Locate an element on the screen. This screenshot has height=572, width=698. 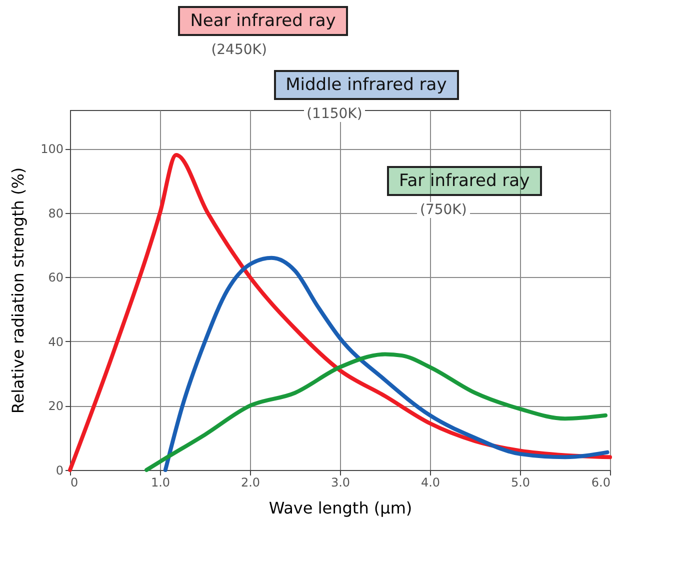
x-axis-title: Wave length (µm) is located at coordinates (340, 508).